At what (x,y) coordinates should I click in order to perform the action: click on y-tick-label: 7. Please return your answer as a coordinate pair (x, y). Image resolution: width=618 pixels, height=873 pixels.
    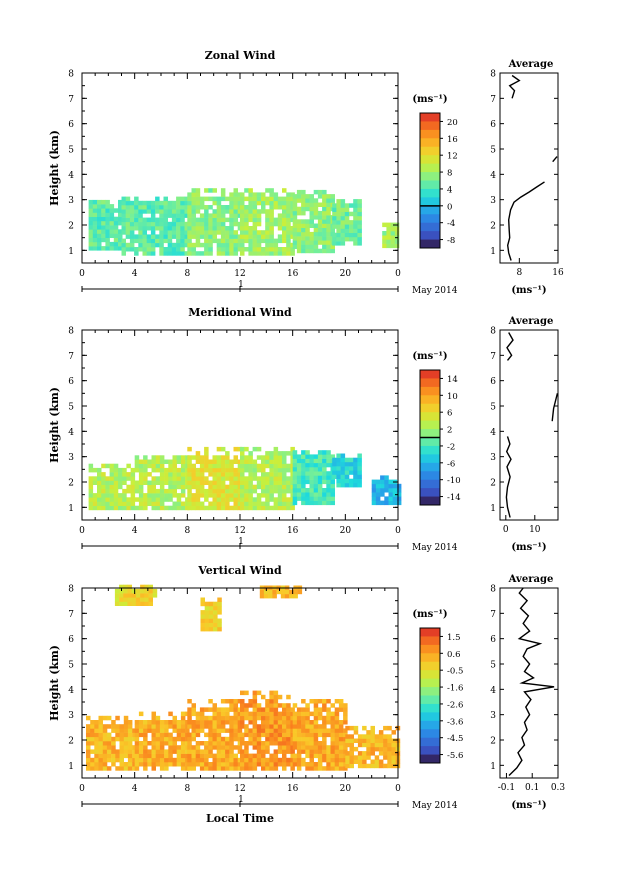
    Looking at the image, I should click on (71, 615).